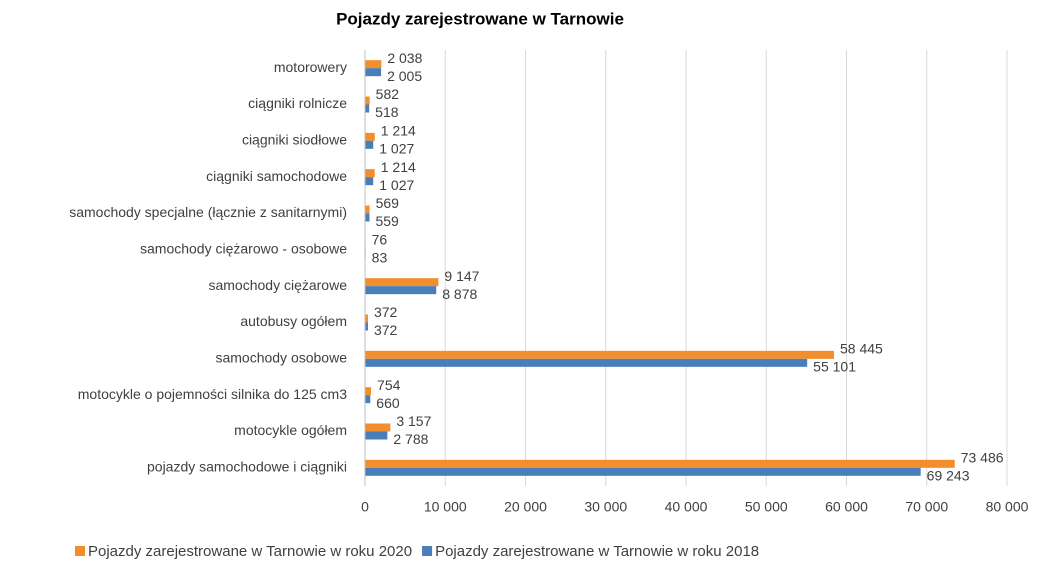 This screenshot has height=565, width=1040. Describe the element at coordinates (410, 439) in the screenshot. I see `value-label: 2 788` at that location.